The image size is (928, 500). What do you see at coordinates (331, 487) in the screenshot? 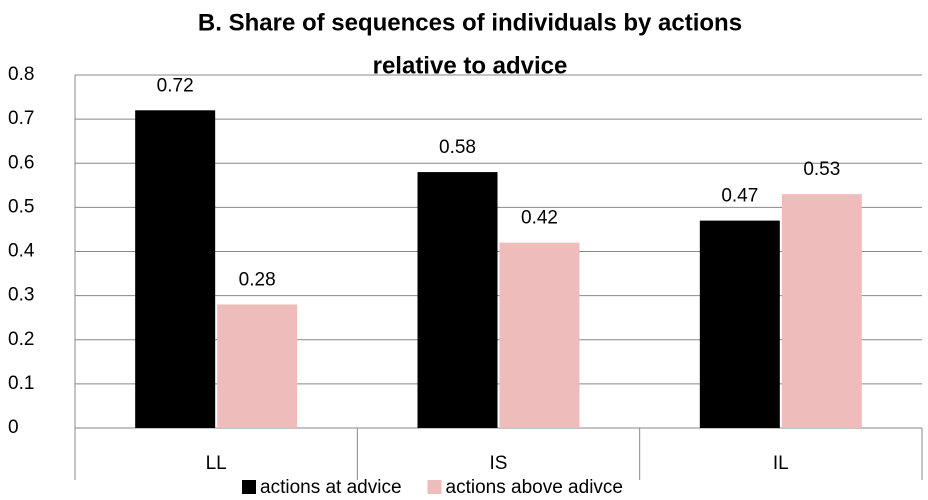
I see `legend-label: actions at advice` at bounding box center [331, 487].